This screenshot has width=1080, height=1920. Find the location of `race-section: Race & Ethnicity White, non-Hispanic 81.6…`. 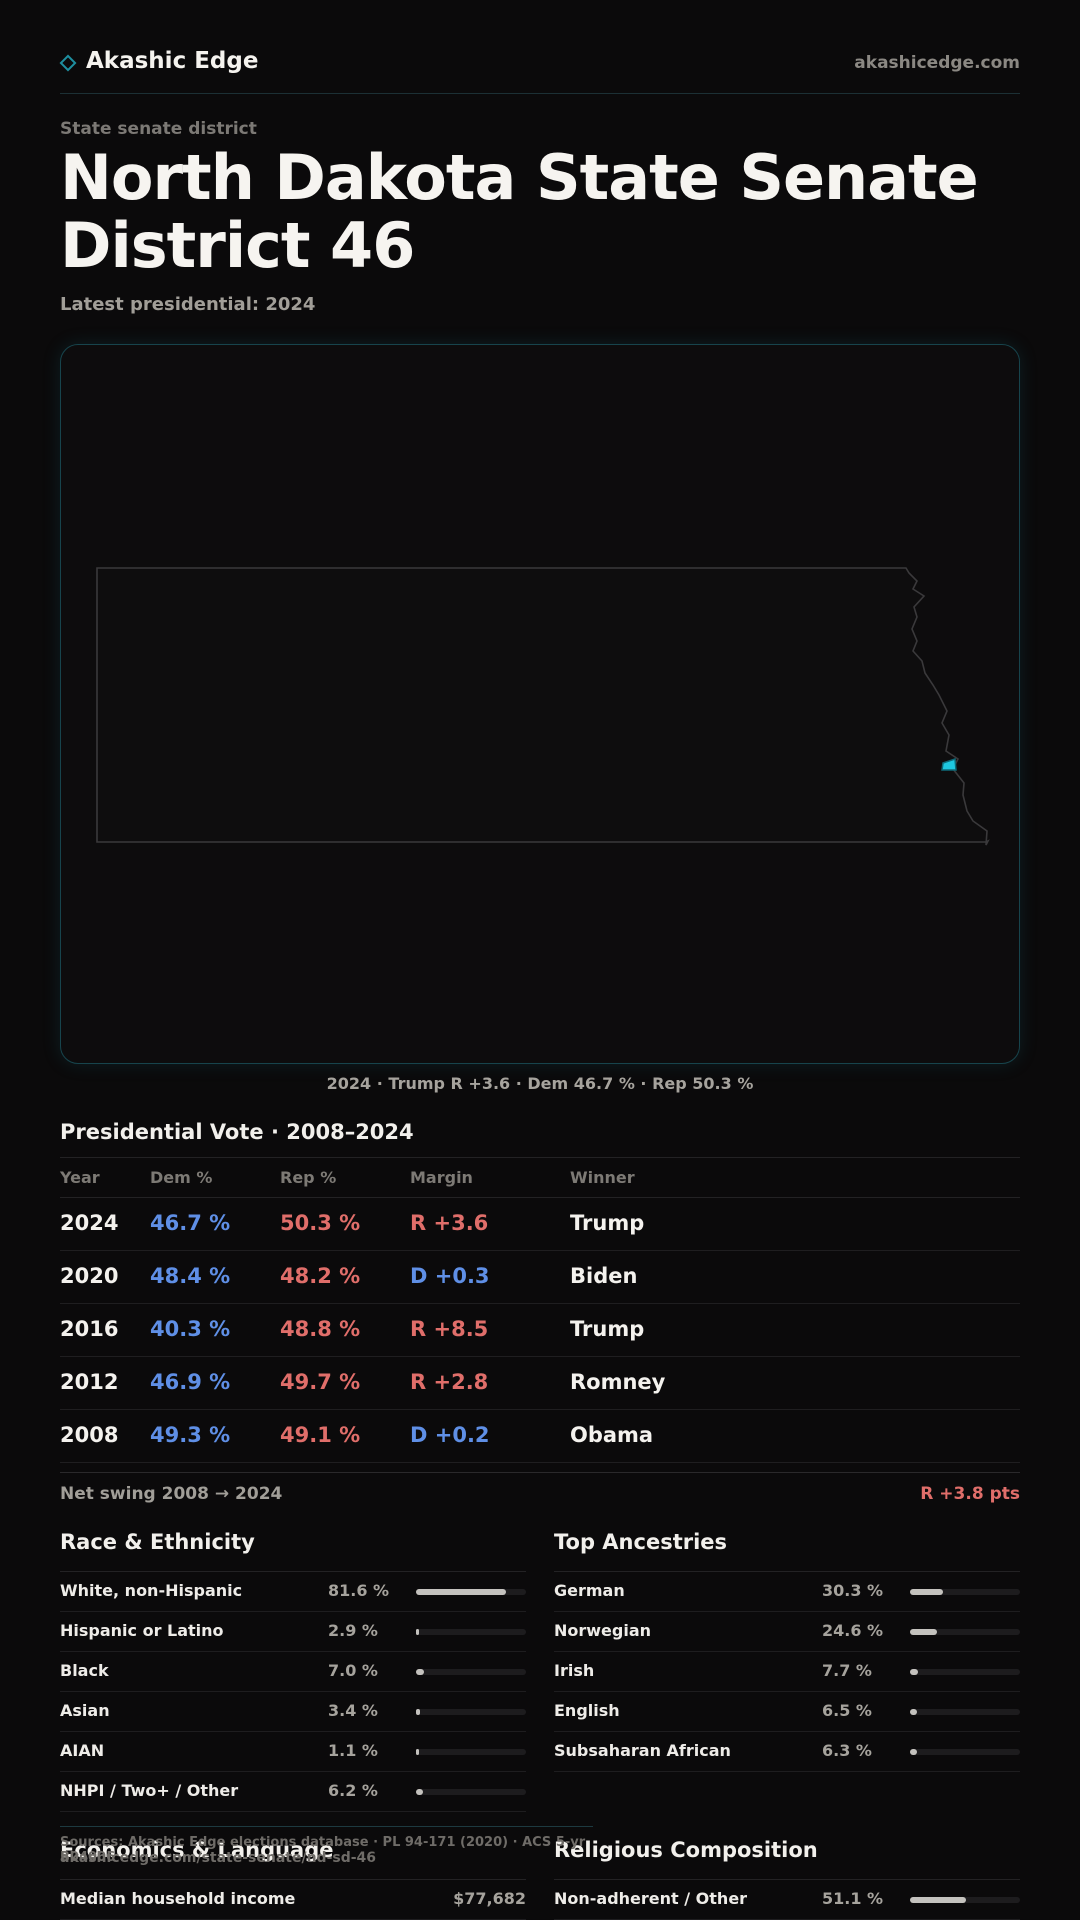

race-section: Race & Ethnicity White, non-Hispanic 81.6… is located at coordinates (293, 1671).